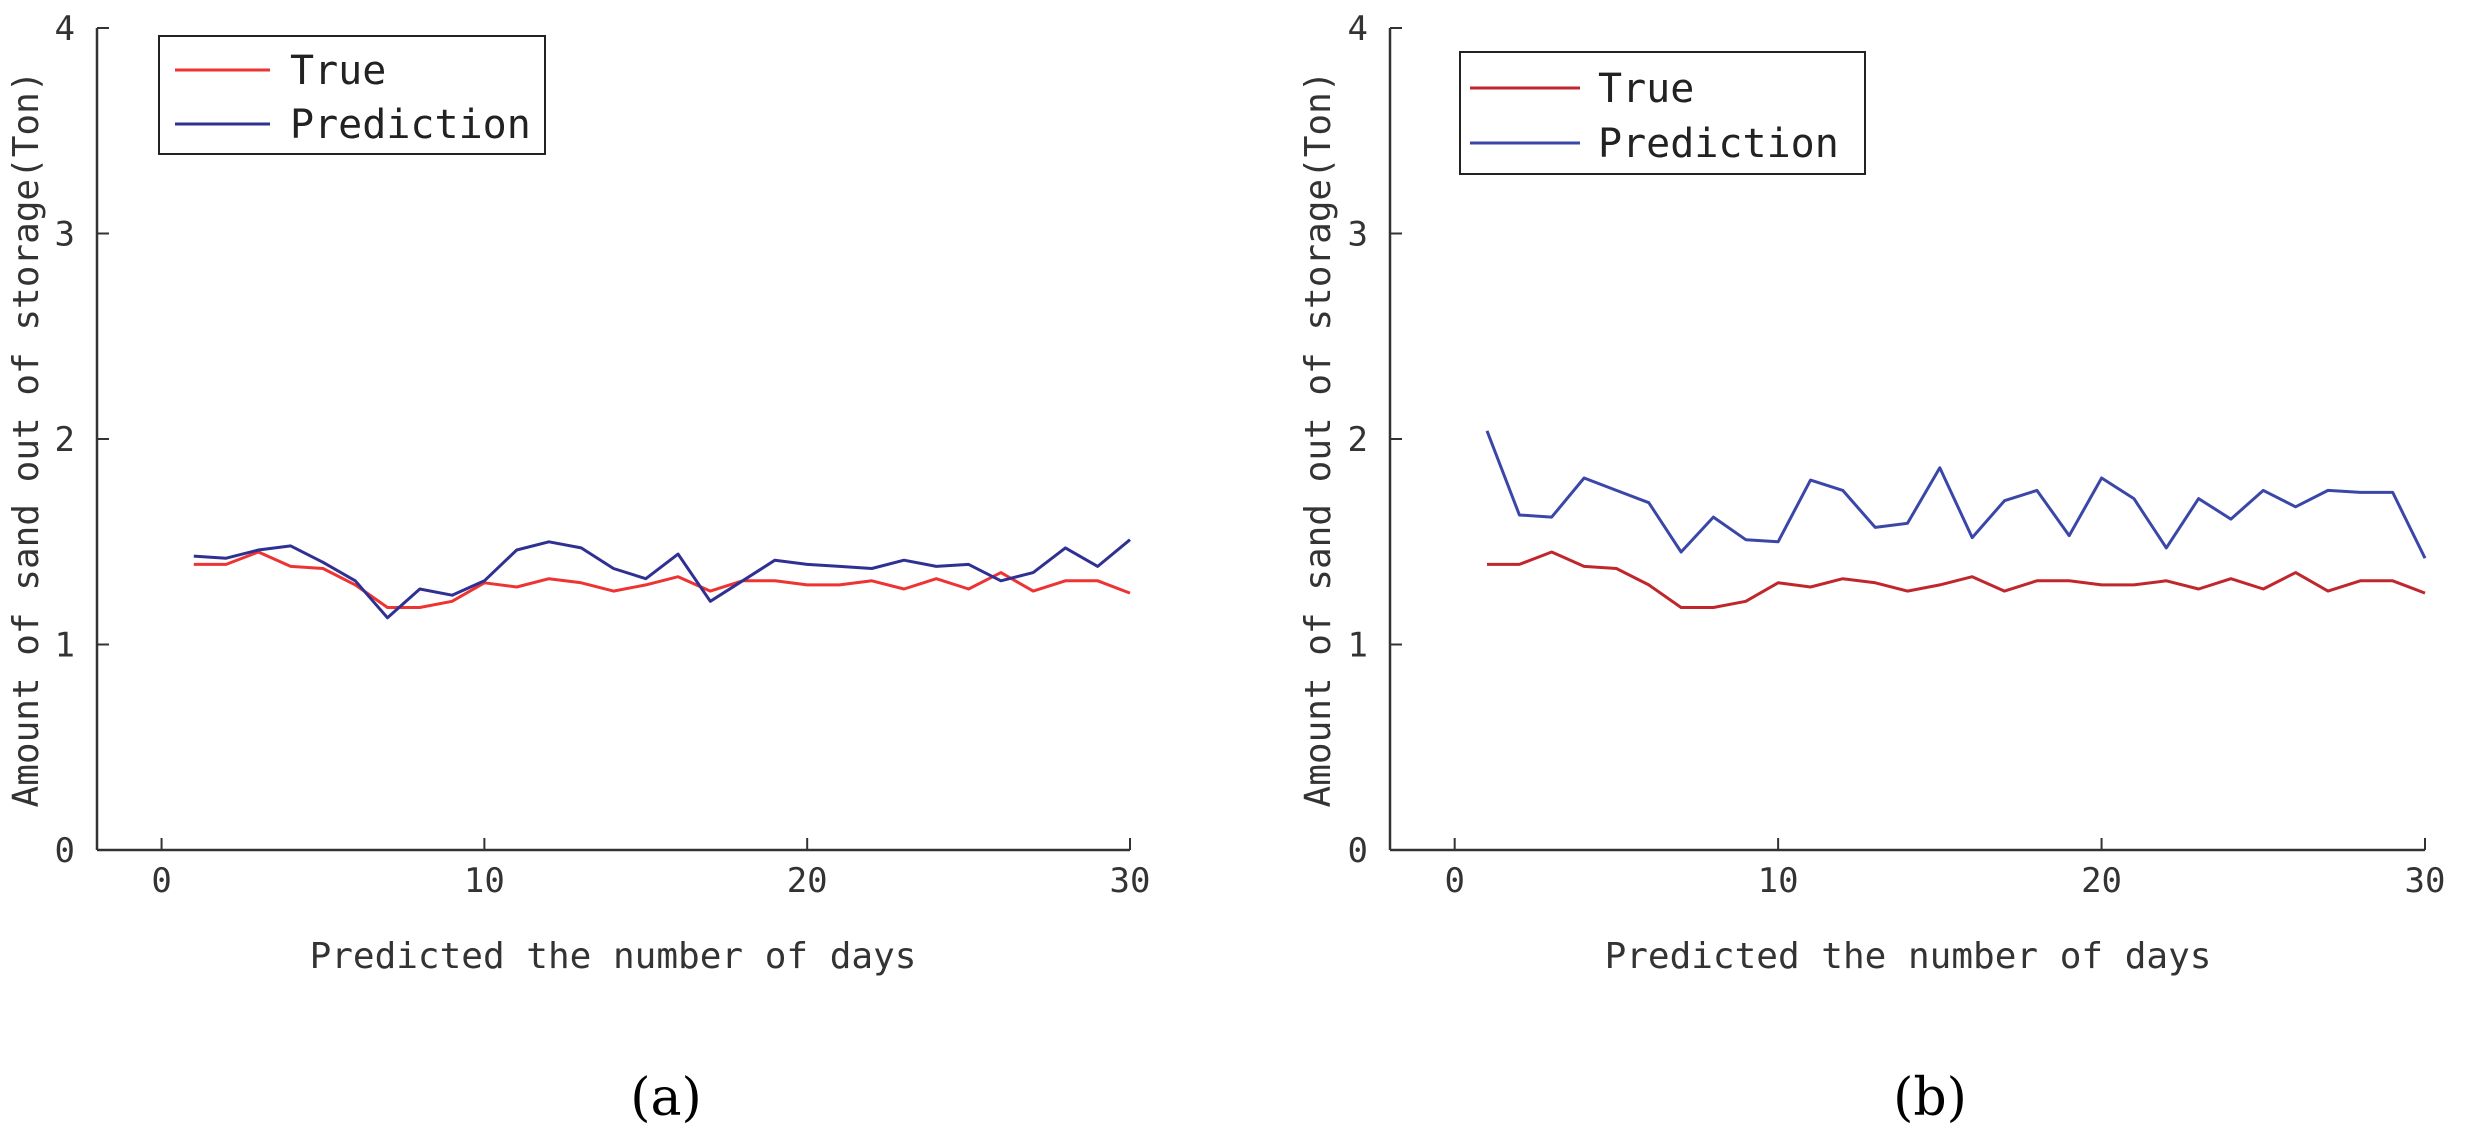 The height and width of the screenshot is (1135, 2473). I want to click on panel-b-x-axis-label: Predicted the number of days, so click(1908, 956).